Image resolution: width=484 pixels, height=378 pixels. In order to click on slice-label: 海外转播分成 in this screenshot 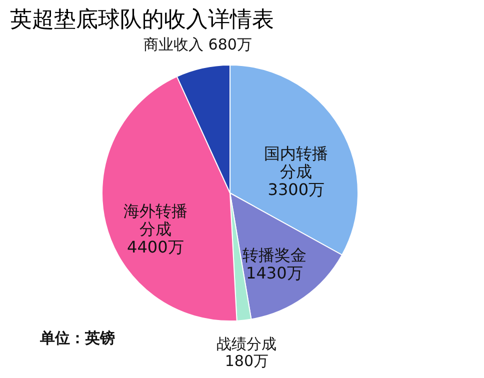, I will do `click(155, 219)`.